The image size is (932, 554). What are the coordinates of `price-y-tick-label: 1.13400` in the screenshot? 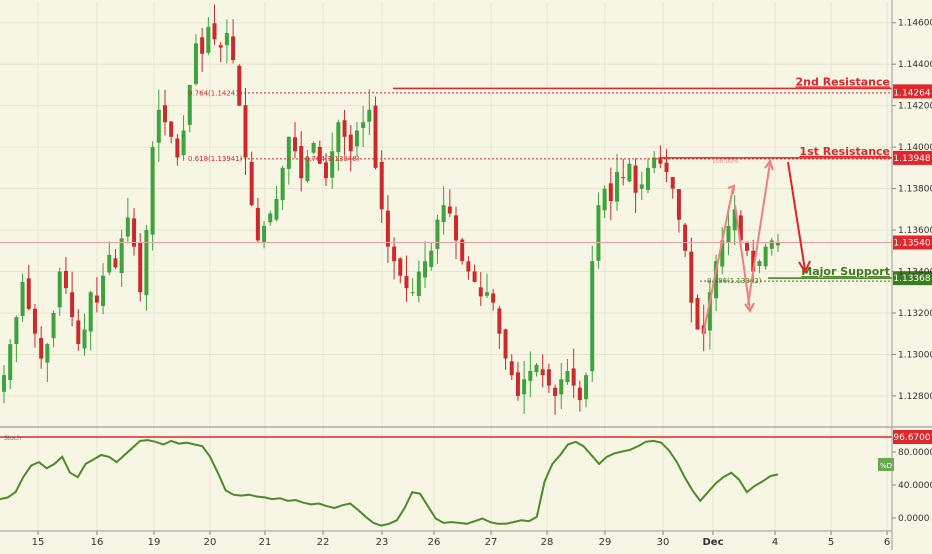 It's located at (915, 273).